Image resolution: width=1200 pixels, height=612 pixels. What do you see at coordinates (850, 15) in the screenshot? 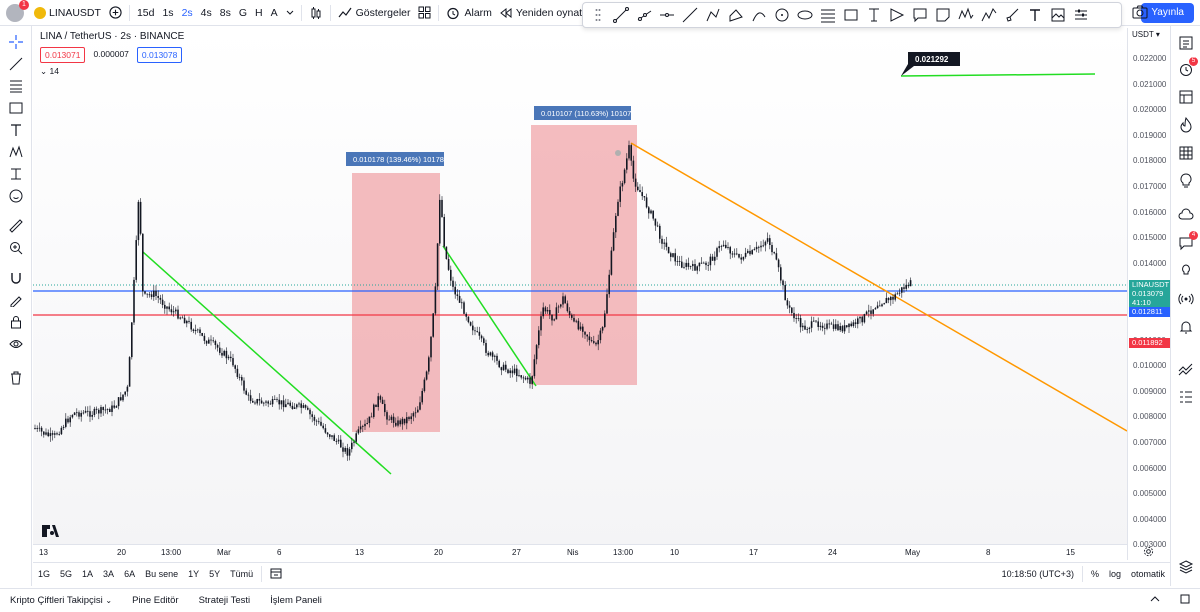
I see `rectangle-tool` at bounding box center [850, 15].